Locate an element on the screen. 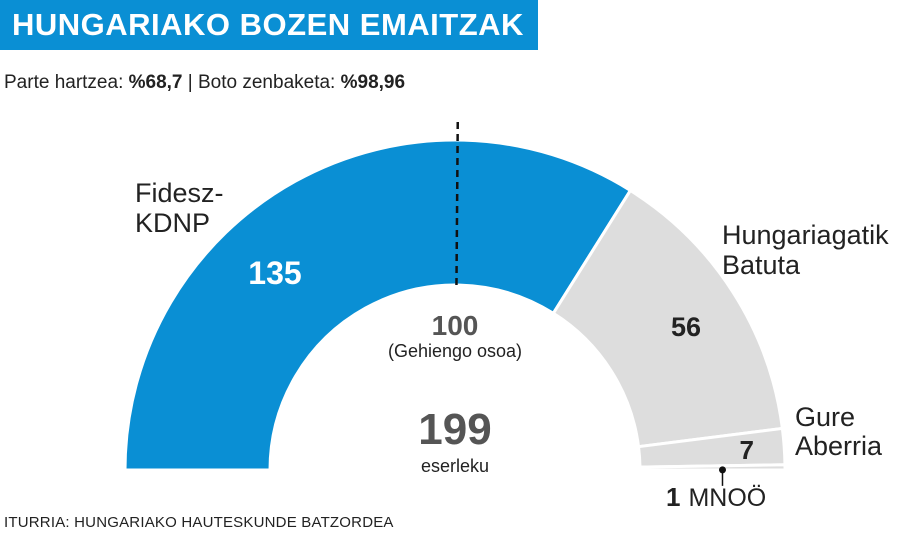 The image size is (900, 540). total-seats-label: eserleku is located at coordinates (455, 466).